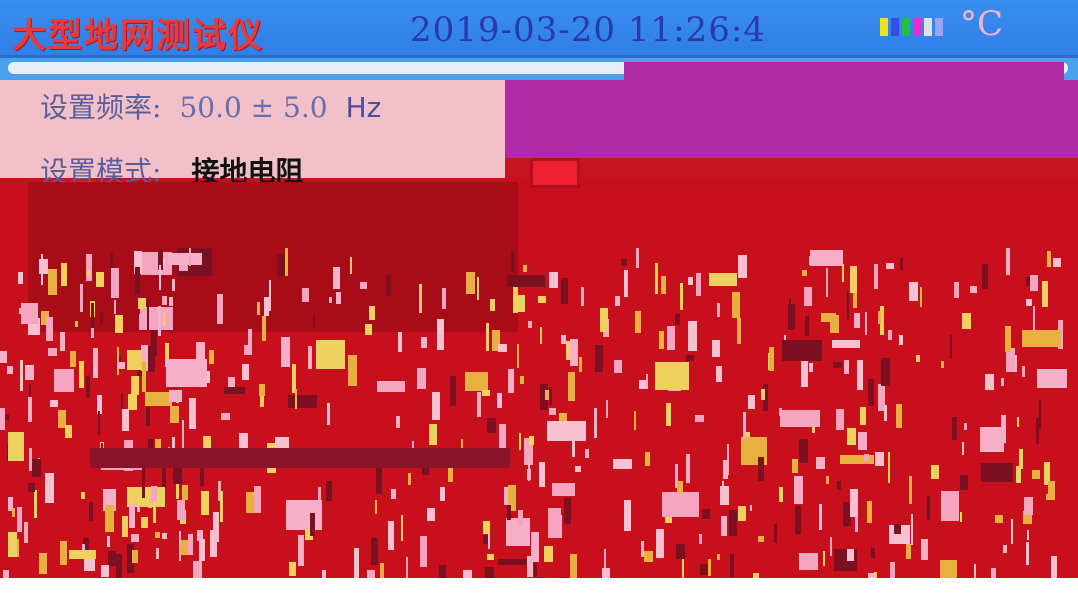 This screenshot has height=599, width=1078. Describe the element at coordinates (252, 130) in the screenshot. I see `settings-panel` at that location.